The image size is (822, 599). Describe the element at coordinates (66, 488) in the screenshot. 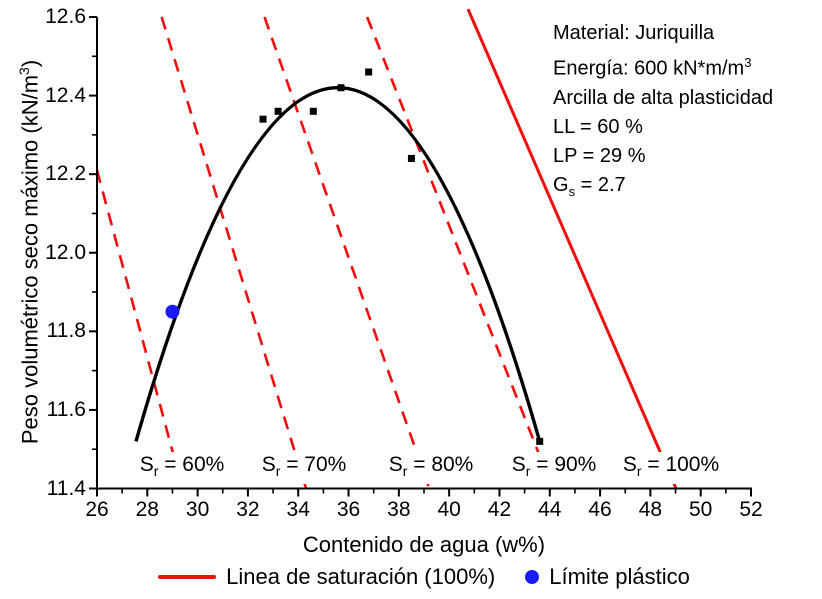

I see `y-tick-label-11.4: 11.4` at that location.